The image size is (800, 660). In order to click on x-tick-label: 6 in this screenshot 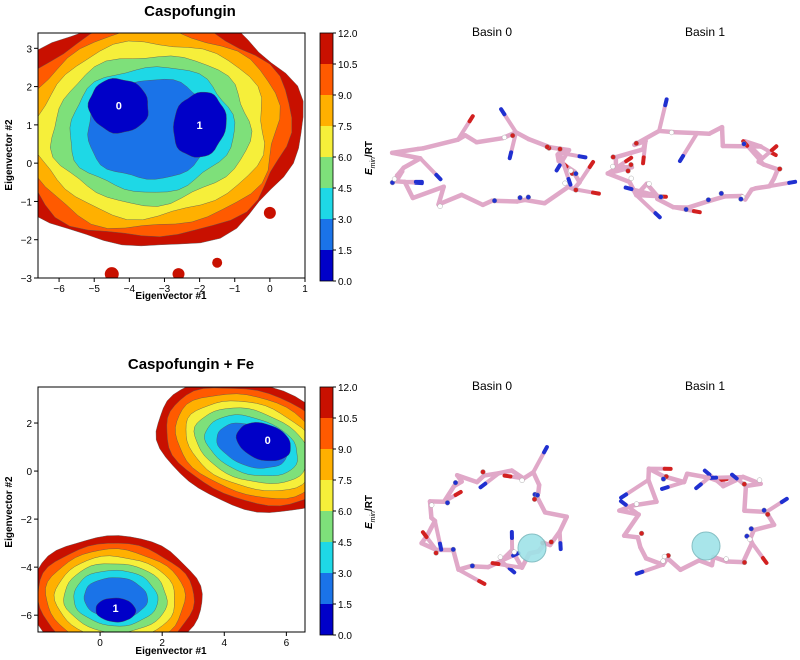, I will do `click(287, 643)`.